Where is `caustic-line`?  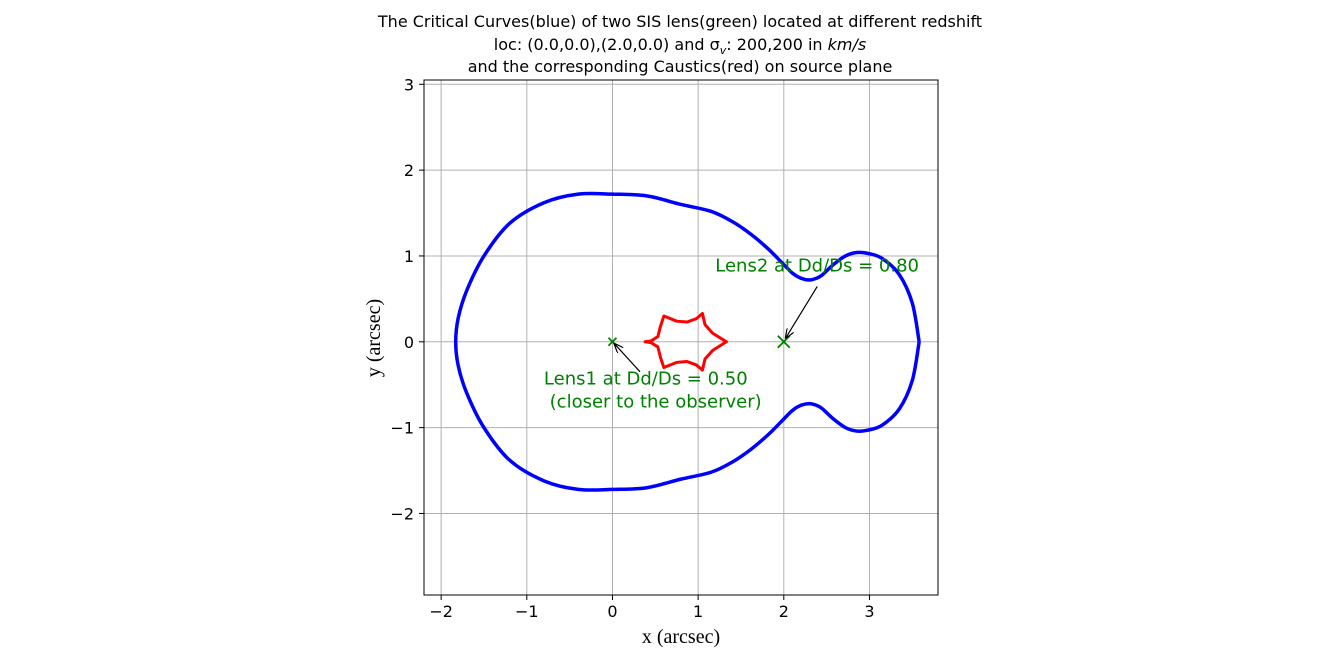
caustic-line is located at coordinates (685, 341).